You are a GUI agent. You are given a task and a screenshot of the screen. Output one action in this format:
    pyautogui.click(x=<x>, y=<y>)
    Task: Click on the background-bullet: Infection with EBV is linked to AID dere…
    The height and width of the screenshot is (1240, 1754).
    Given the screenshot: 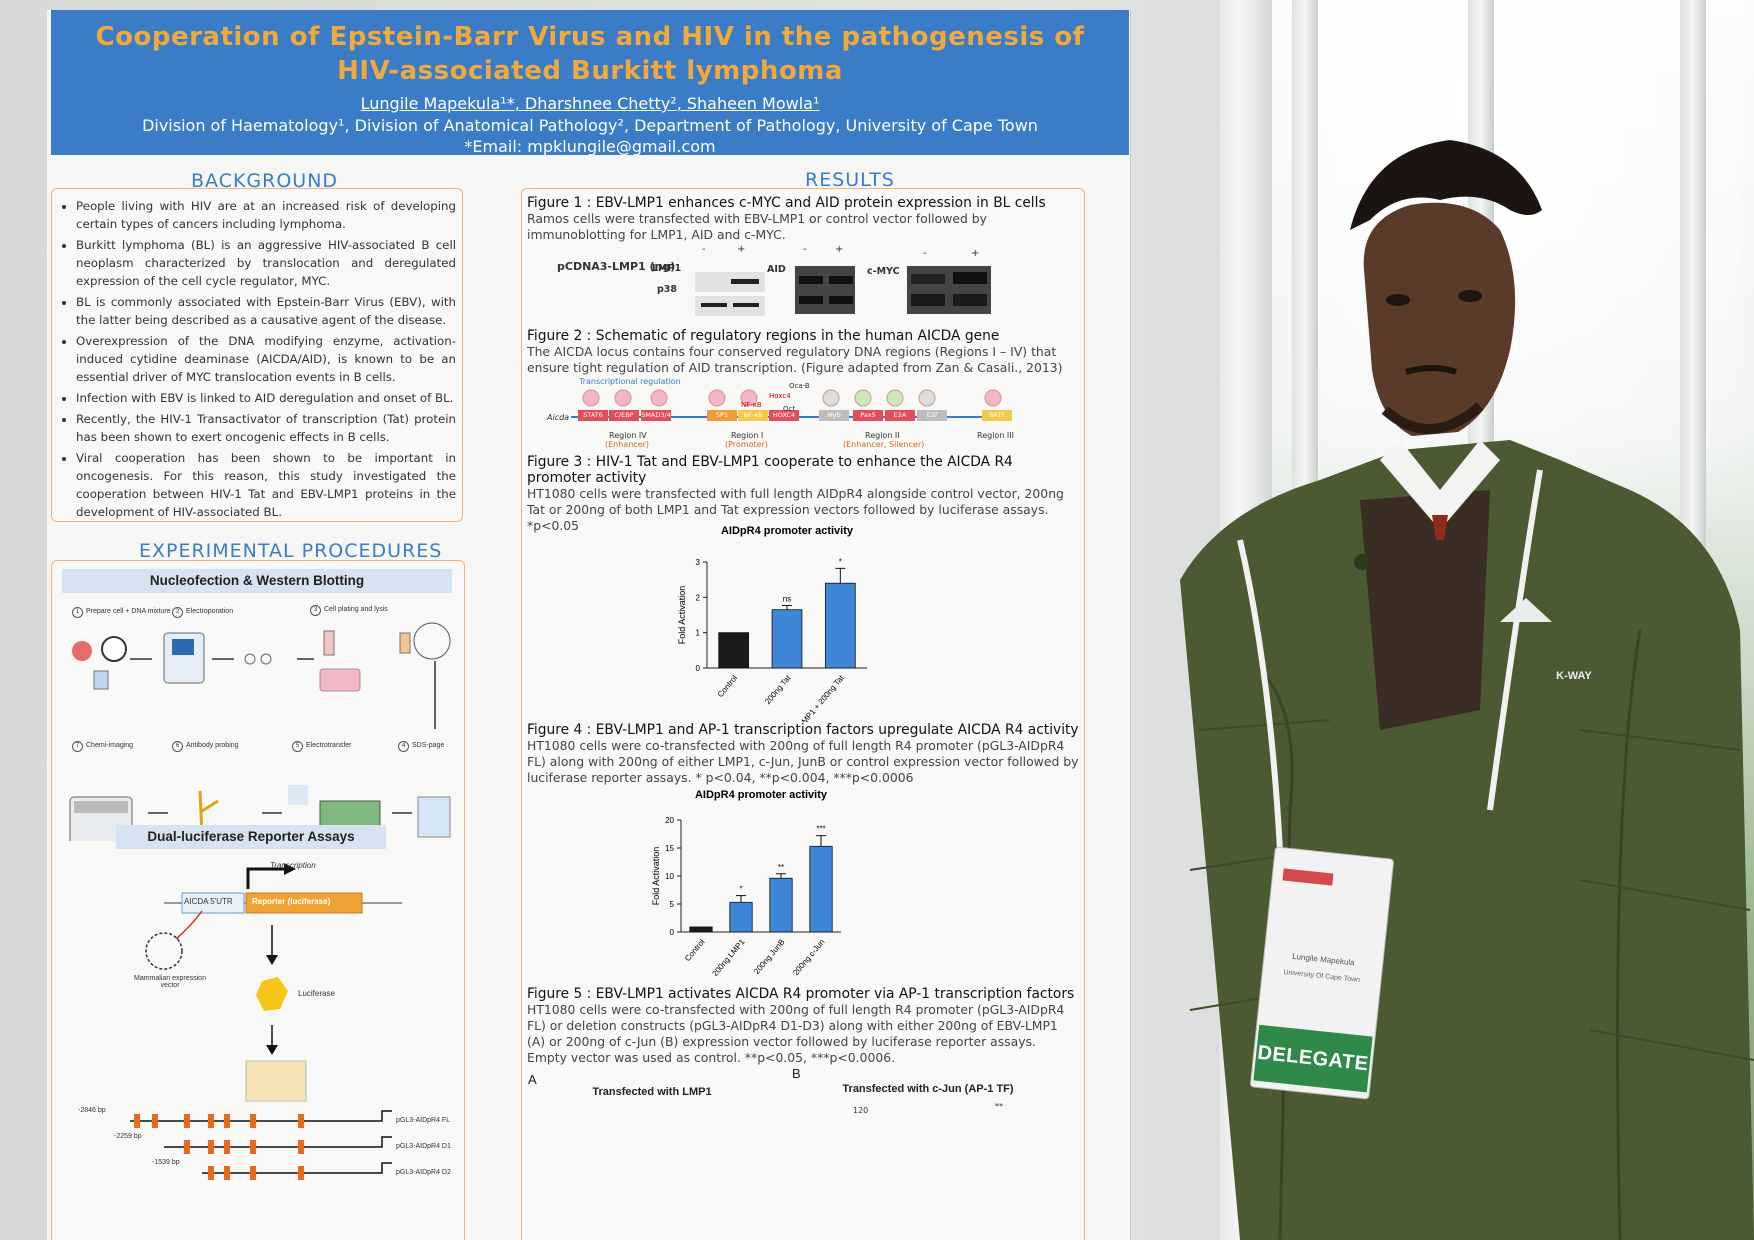 What is the action you would take?
    pyautogui.click(x=266, y=398)
    